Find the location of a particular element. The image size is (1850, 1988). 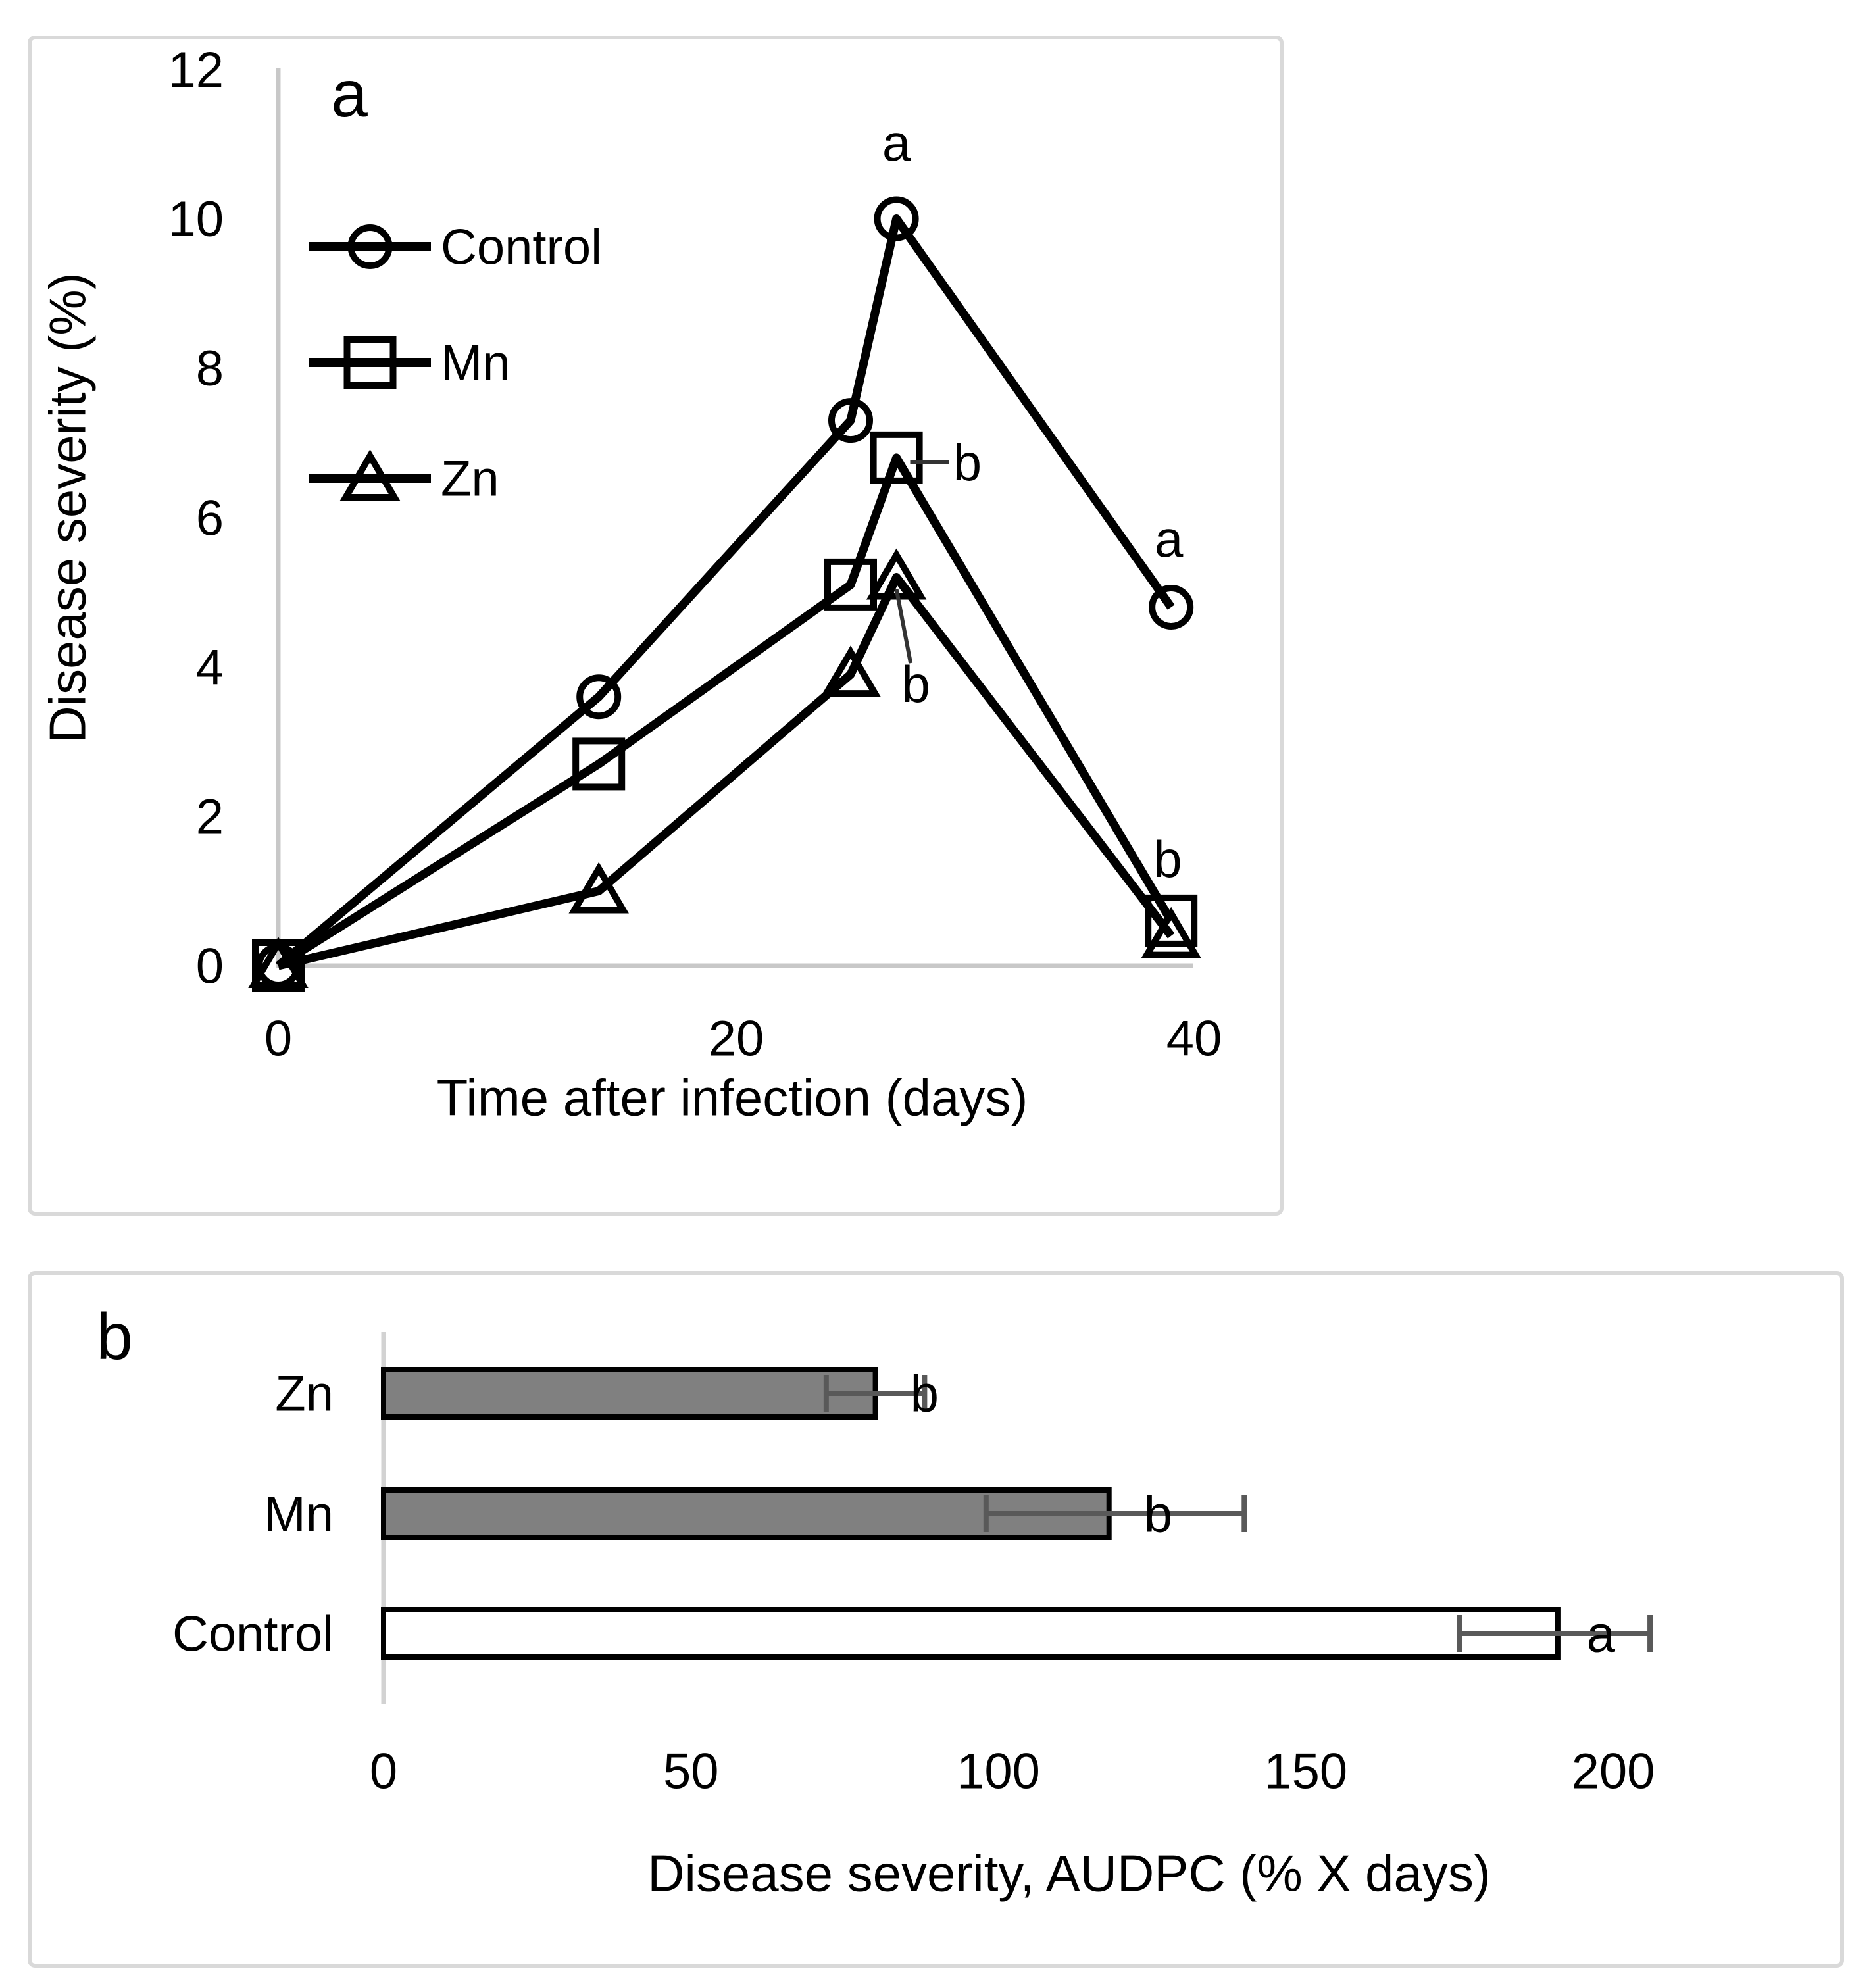

bar-control is located at coordinates (971, 1633).